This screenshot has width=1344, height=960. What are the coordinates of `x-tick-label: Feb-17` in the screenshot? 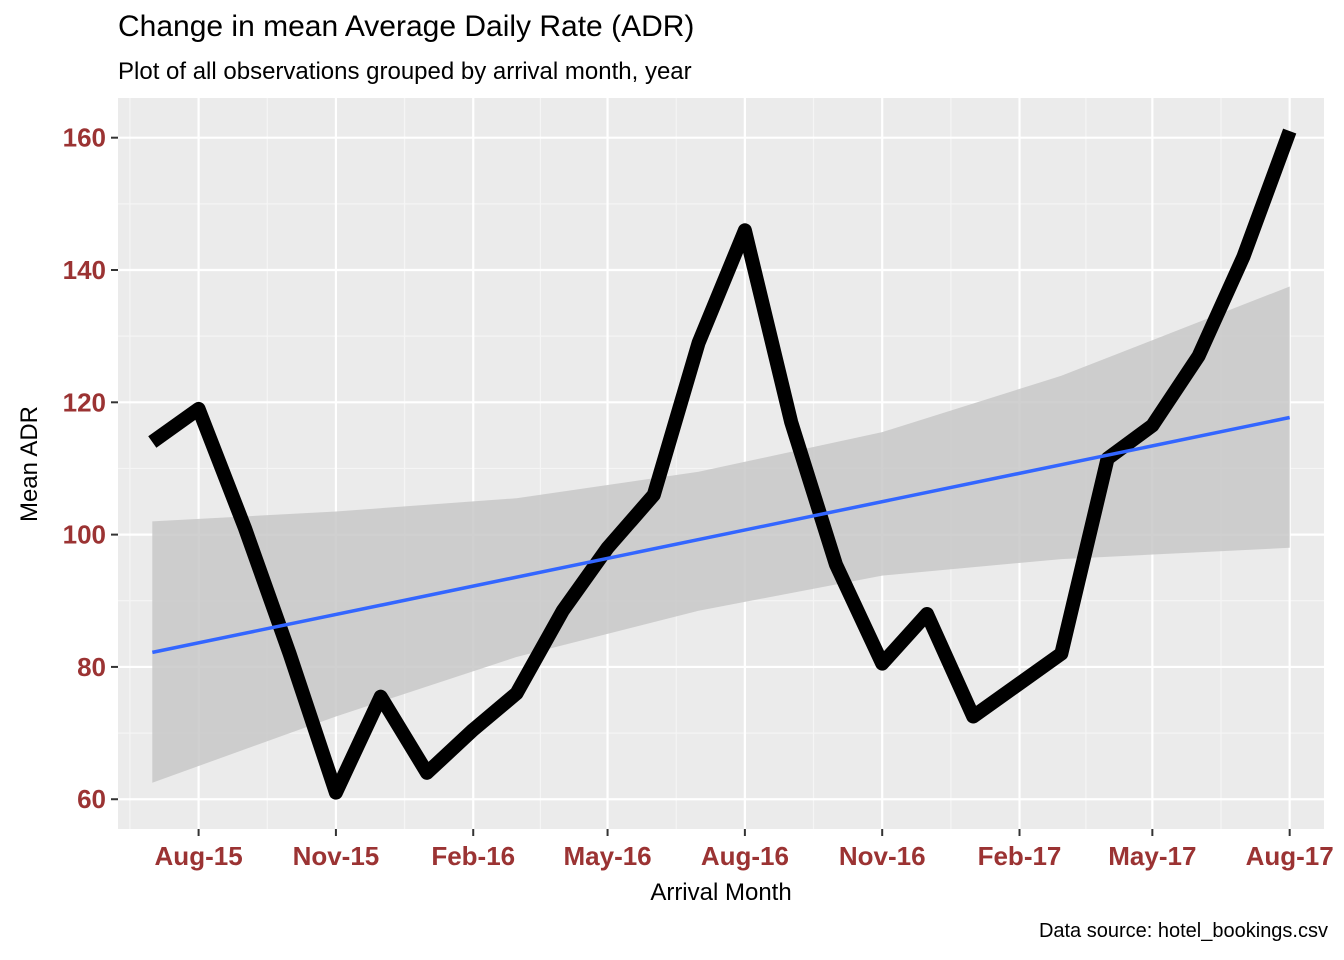 It's located at (1020, 856).